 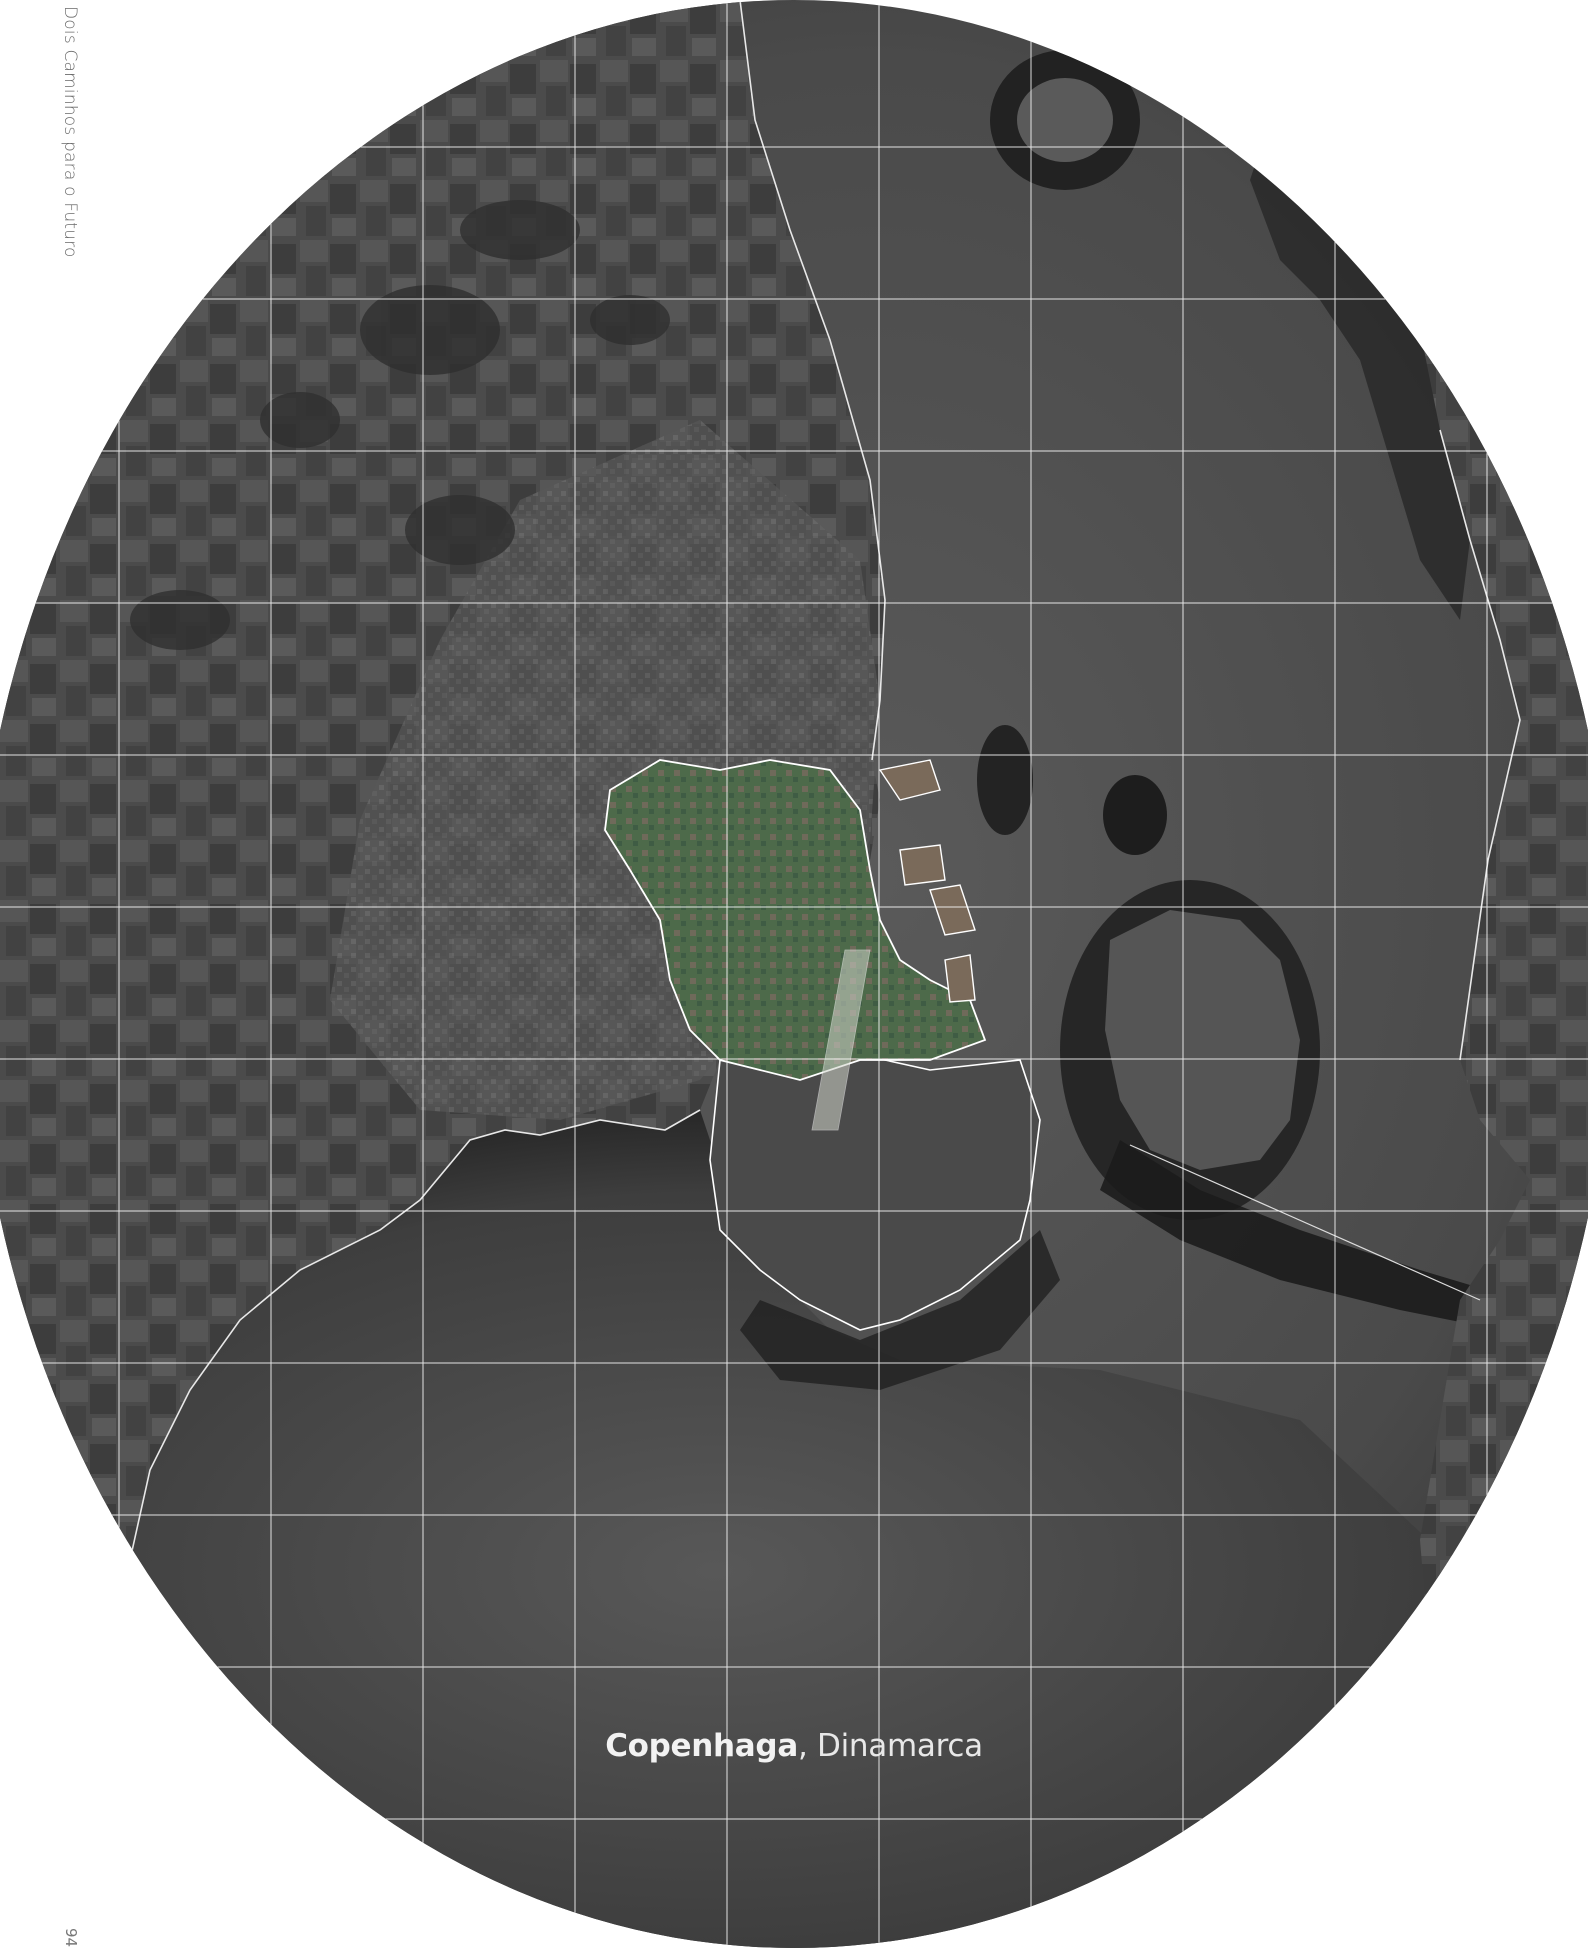 I want to click on ven-island, so click(x=1065, y=120).